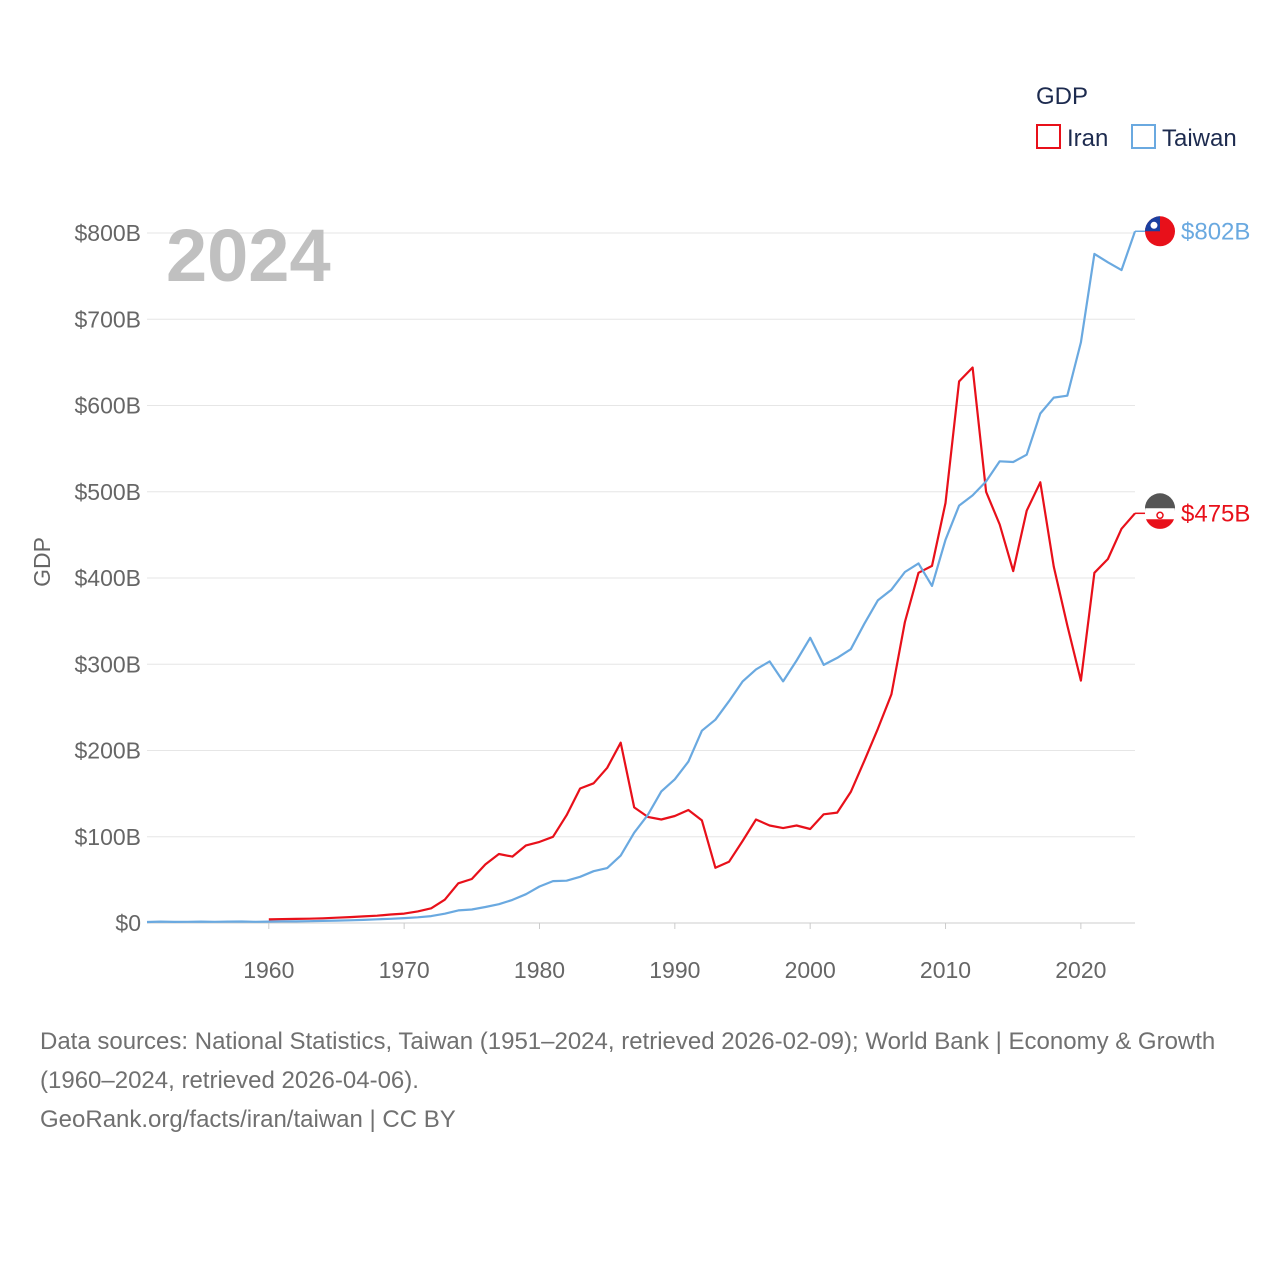 This screenshot has width=1280, height=1280. I want to click on x-tick-label: 1990, so click(674, 970).